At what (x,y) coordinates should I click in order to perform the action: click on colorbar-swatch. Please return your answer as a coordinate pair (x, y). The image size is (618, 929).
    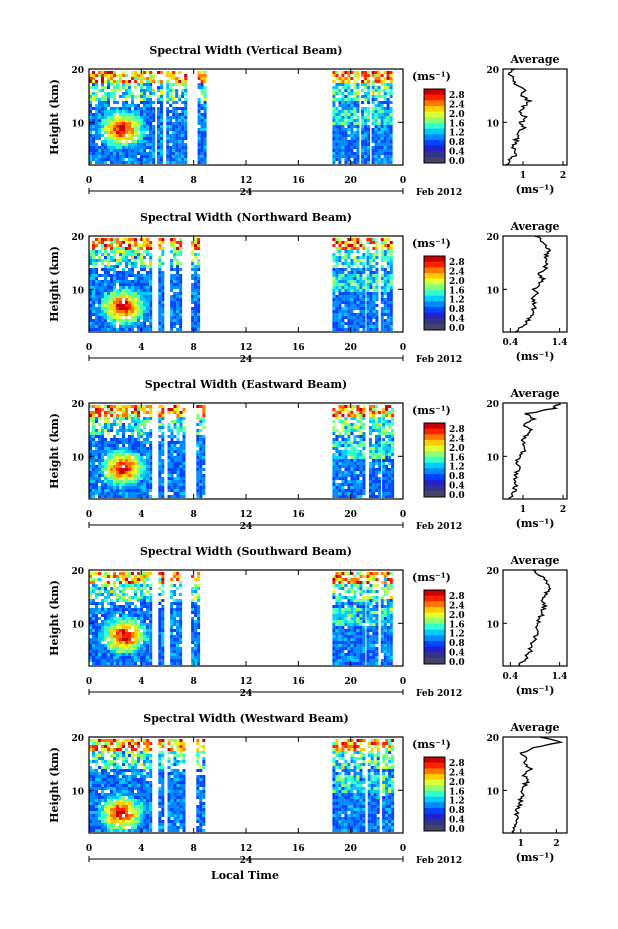
    Looking at the image, I should click on (434, 482).